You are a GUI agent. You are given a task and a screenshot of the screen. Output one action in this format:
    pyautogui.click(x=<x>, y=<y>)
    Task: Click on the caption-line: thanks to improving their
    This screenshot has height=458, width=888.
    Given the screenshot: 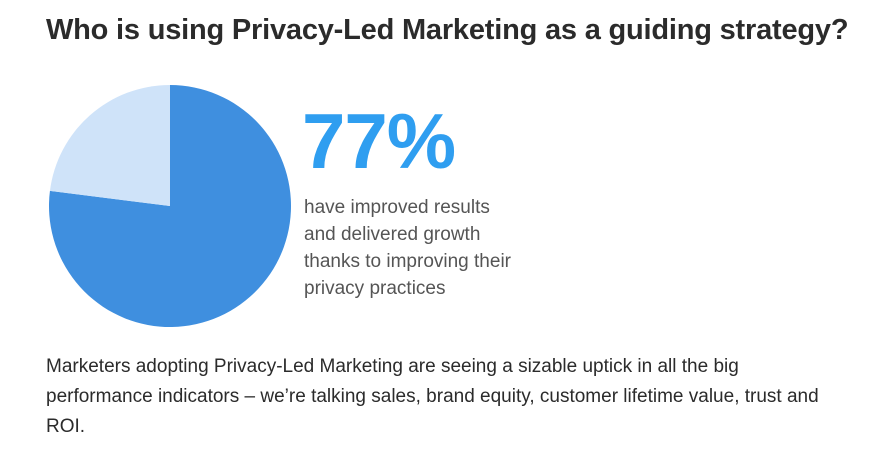 What is the action you would take?
    pyautogui.click(x=407, y=261)
    